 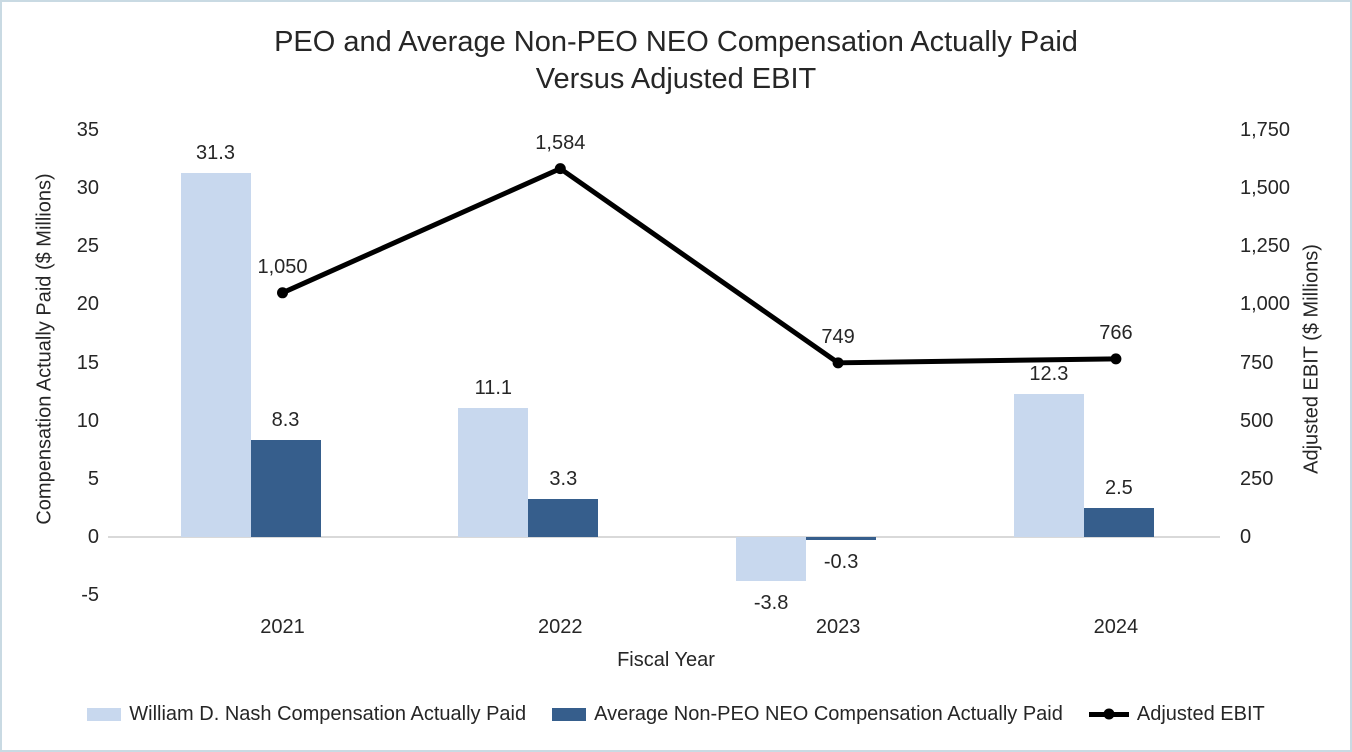 I want to click on left-axis-tick-label: 25, so click(x=87, y=246).